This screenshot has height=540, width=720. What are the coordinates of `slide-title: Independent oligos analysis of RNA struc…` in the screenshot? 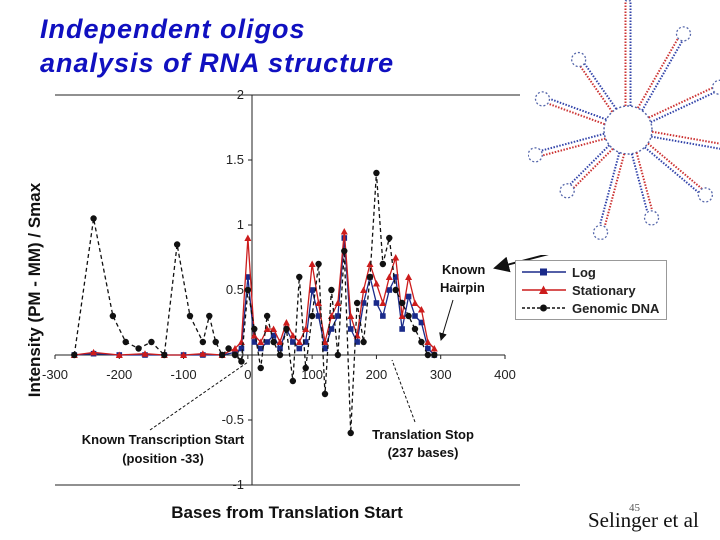 It's located at (217, 46).